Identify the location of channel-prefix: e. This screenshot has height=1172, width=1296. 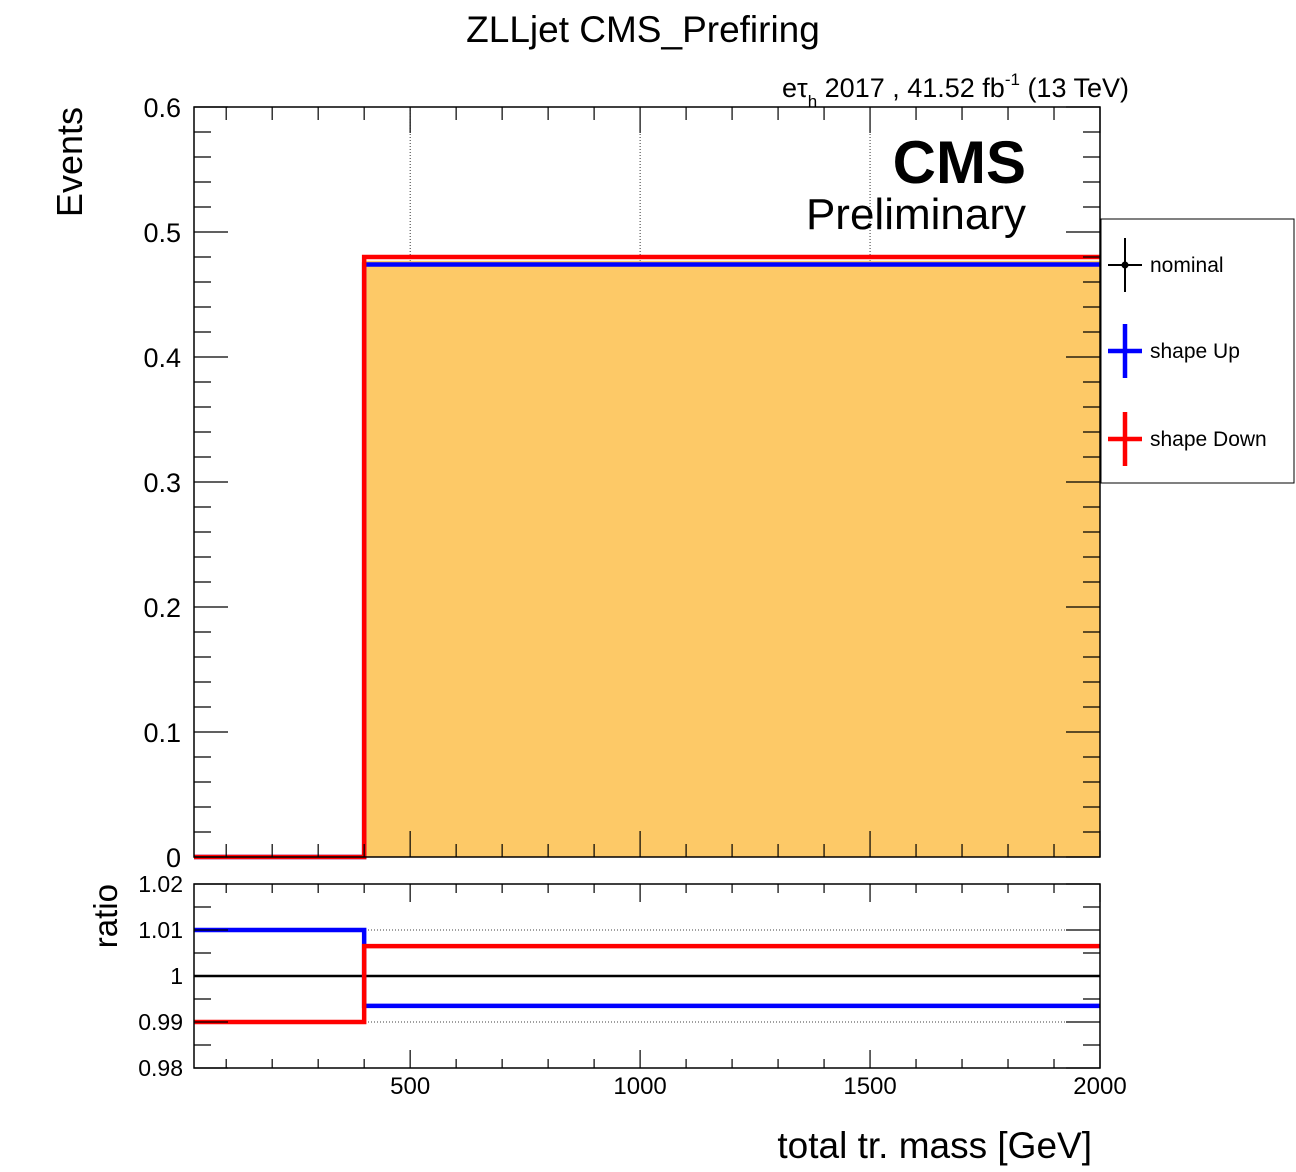
(789, 88).